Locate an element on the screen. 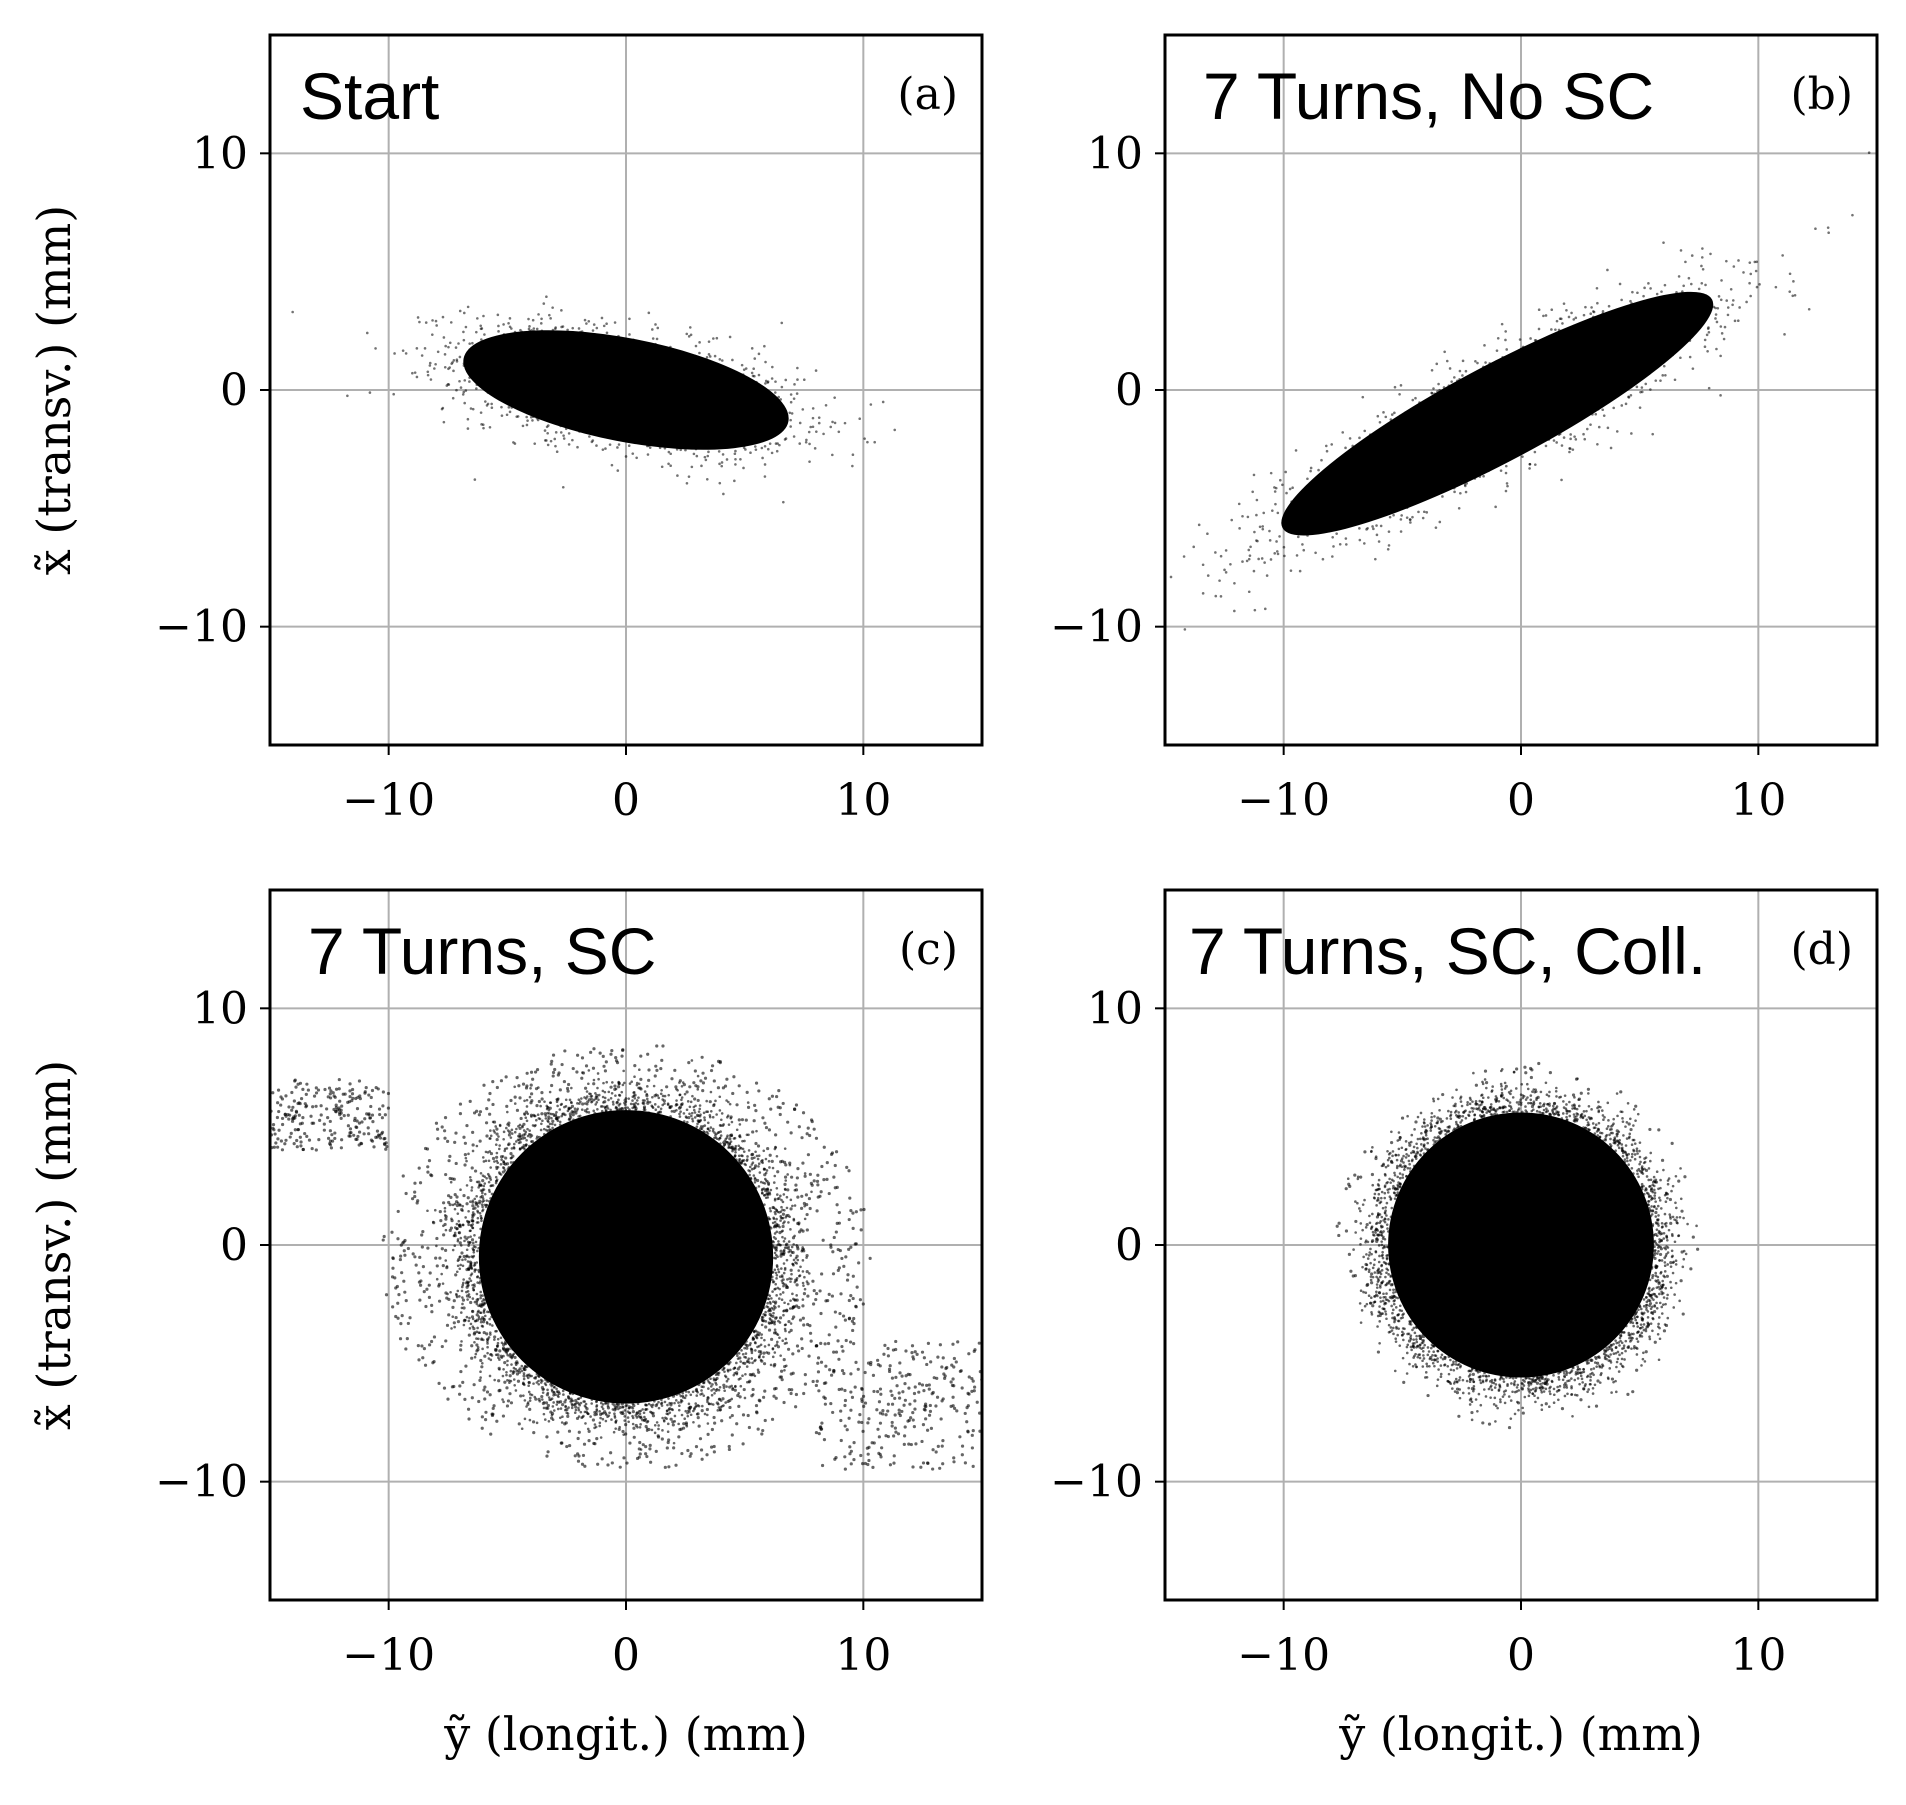 The image size is (1906, 1805). y-tick-label: −10 is located at coordinates (1096, 627).